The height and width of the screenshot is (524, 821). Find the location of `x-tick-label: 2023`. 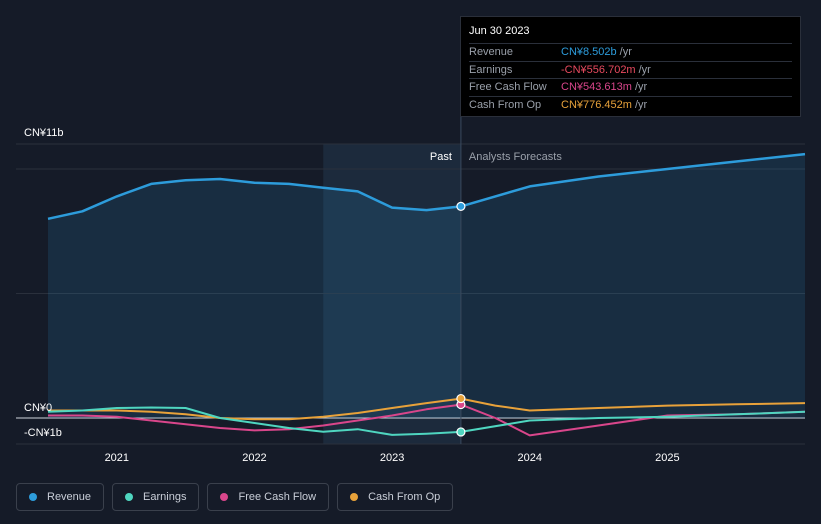

x-tick-label: 2023 is located at coordinates (392, 458).